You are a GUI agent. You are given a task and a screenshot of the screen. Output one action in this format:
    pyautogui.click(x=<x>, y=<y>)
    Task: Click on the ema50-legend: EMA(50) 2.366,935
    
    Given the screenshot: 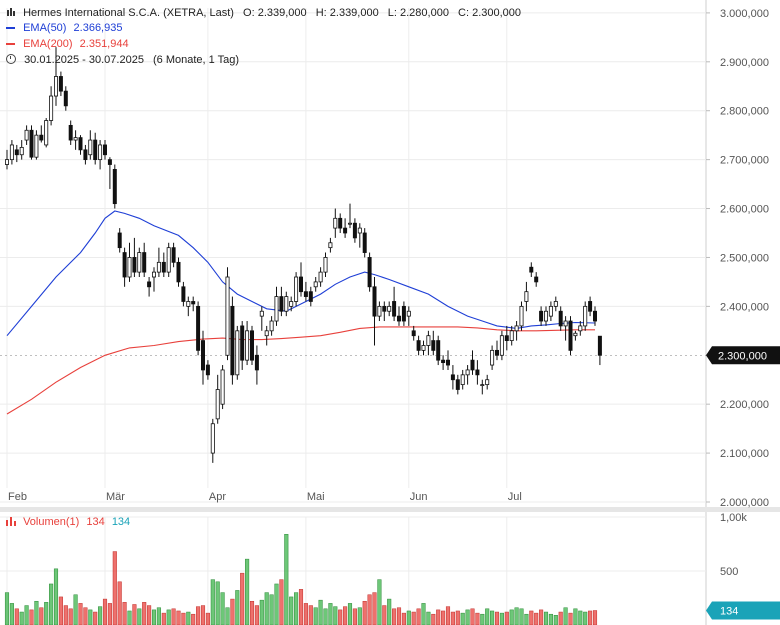 What is the action you would take?
    pyautogui.click(x=64, y=28)
    